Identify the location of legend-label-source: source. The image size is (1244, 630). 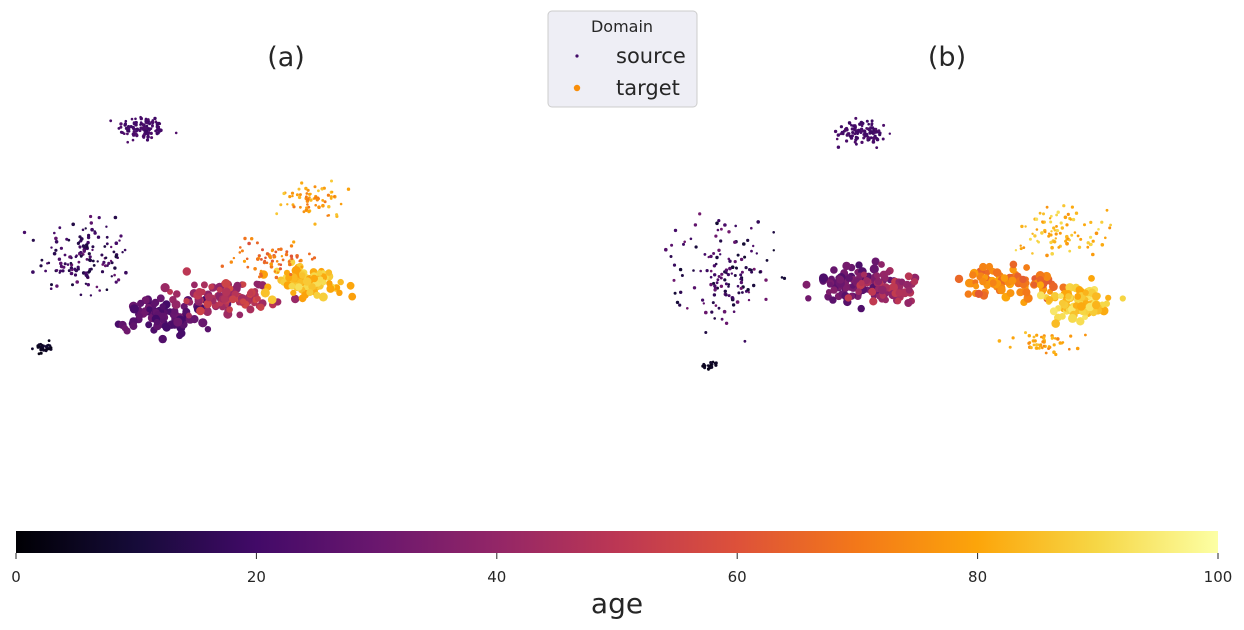
(651, 56).